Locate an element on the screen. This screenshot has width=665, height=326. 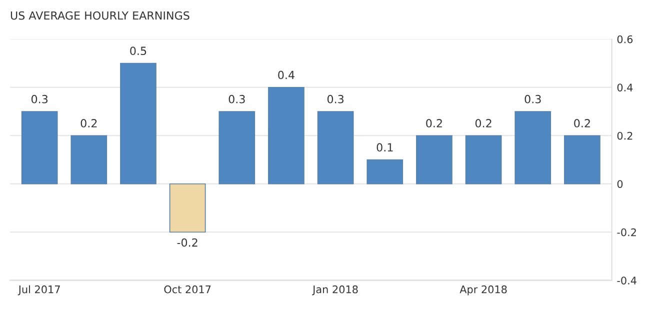
x-tick-label: Jul 2017 is located at coordinates (39, 290).